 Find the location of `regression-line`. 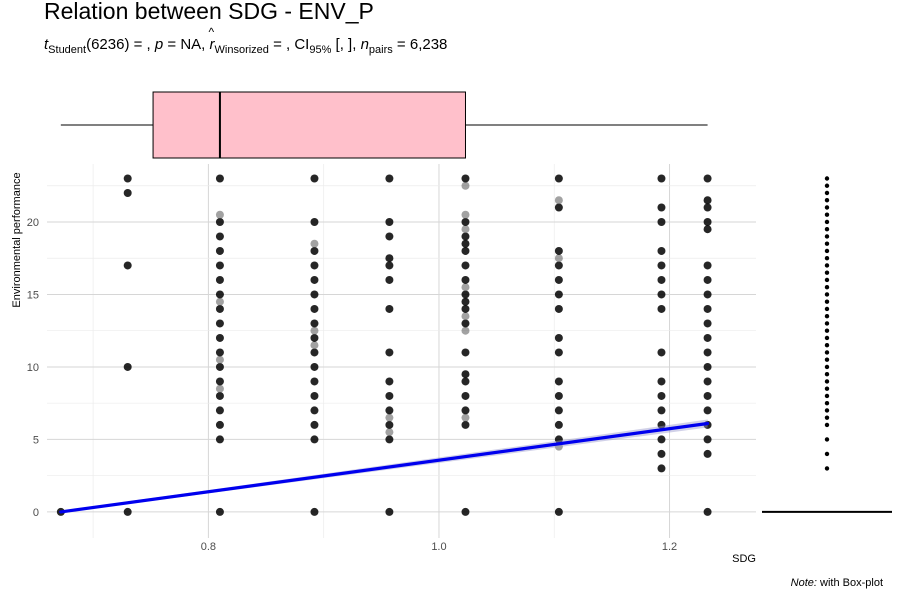

regression-line is located at coordinates (384, 467).